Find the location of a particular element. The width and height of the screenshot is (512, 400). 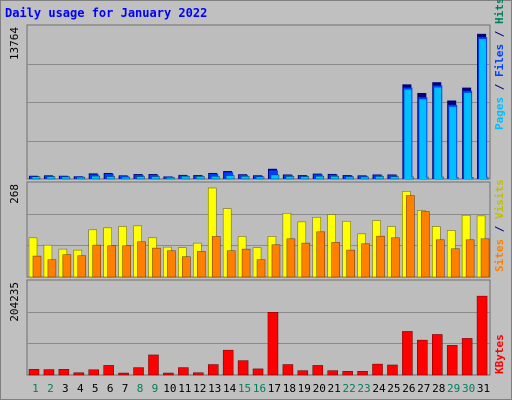

x-tick-label: 1 is located at coordinates (35, 388).